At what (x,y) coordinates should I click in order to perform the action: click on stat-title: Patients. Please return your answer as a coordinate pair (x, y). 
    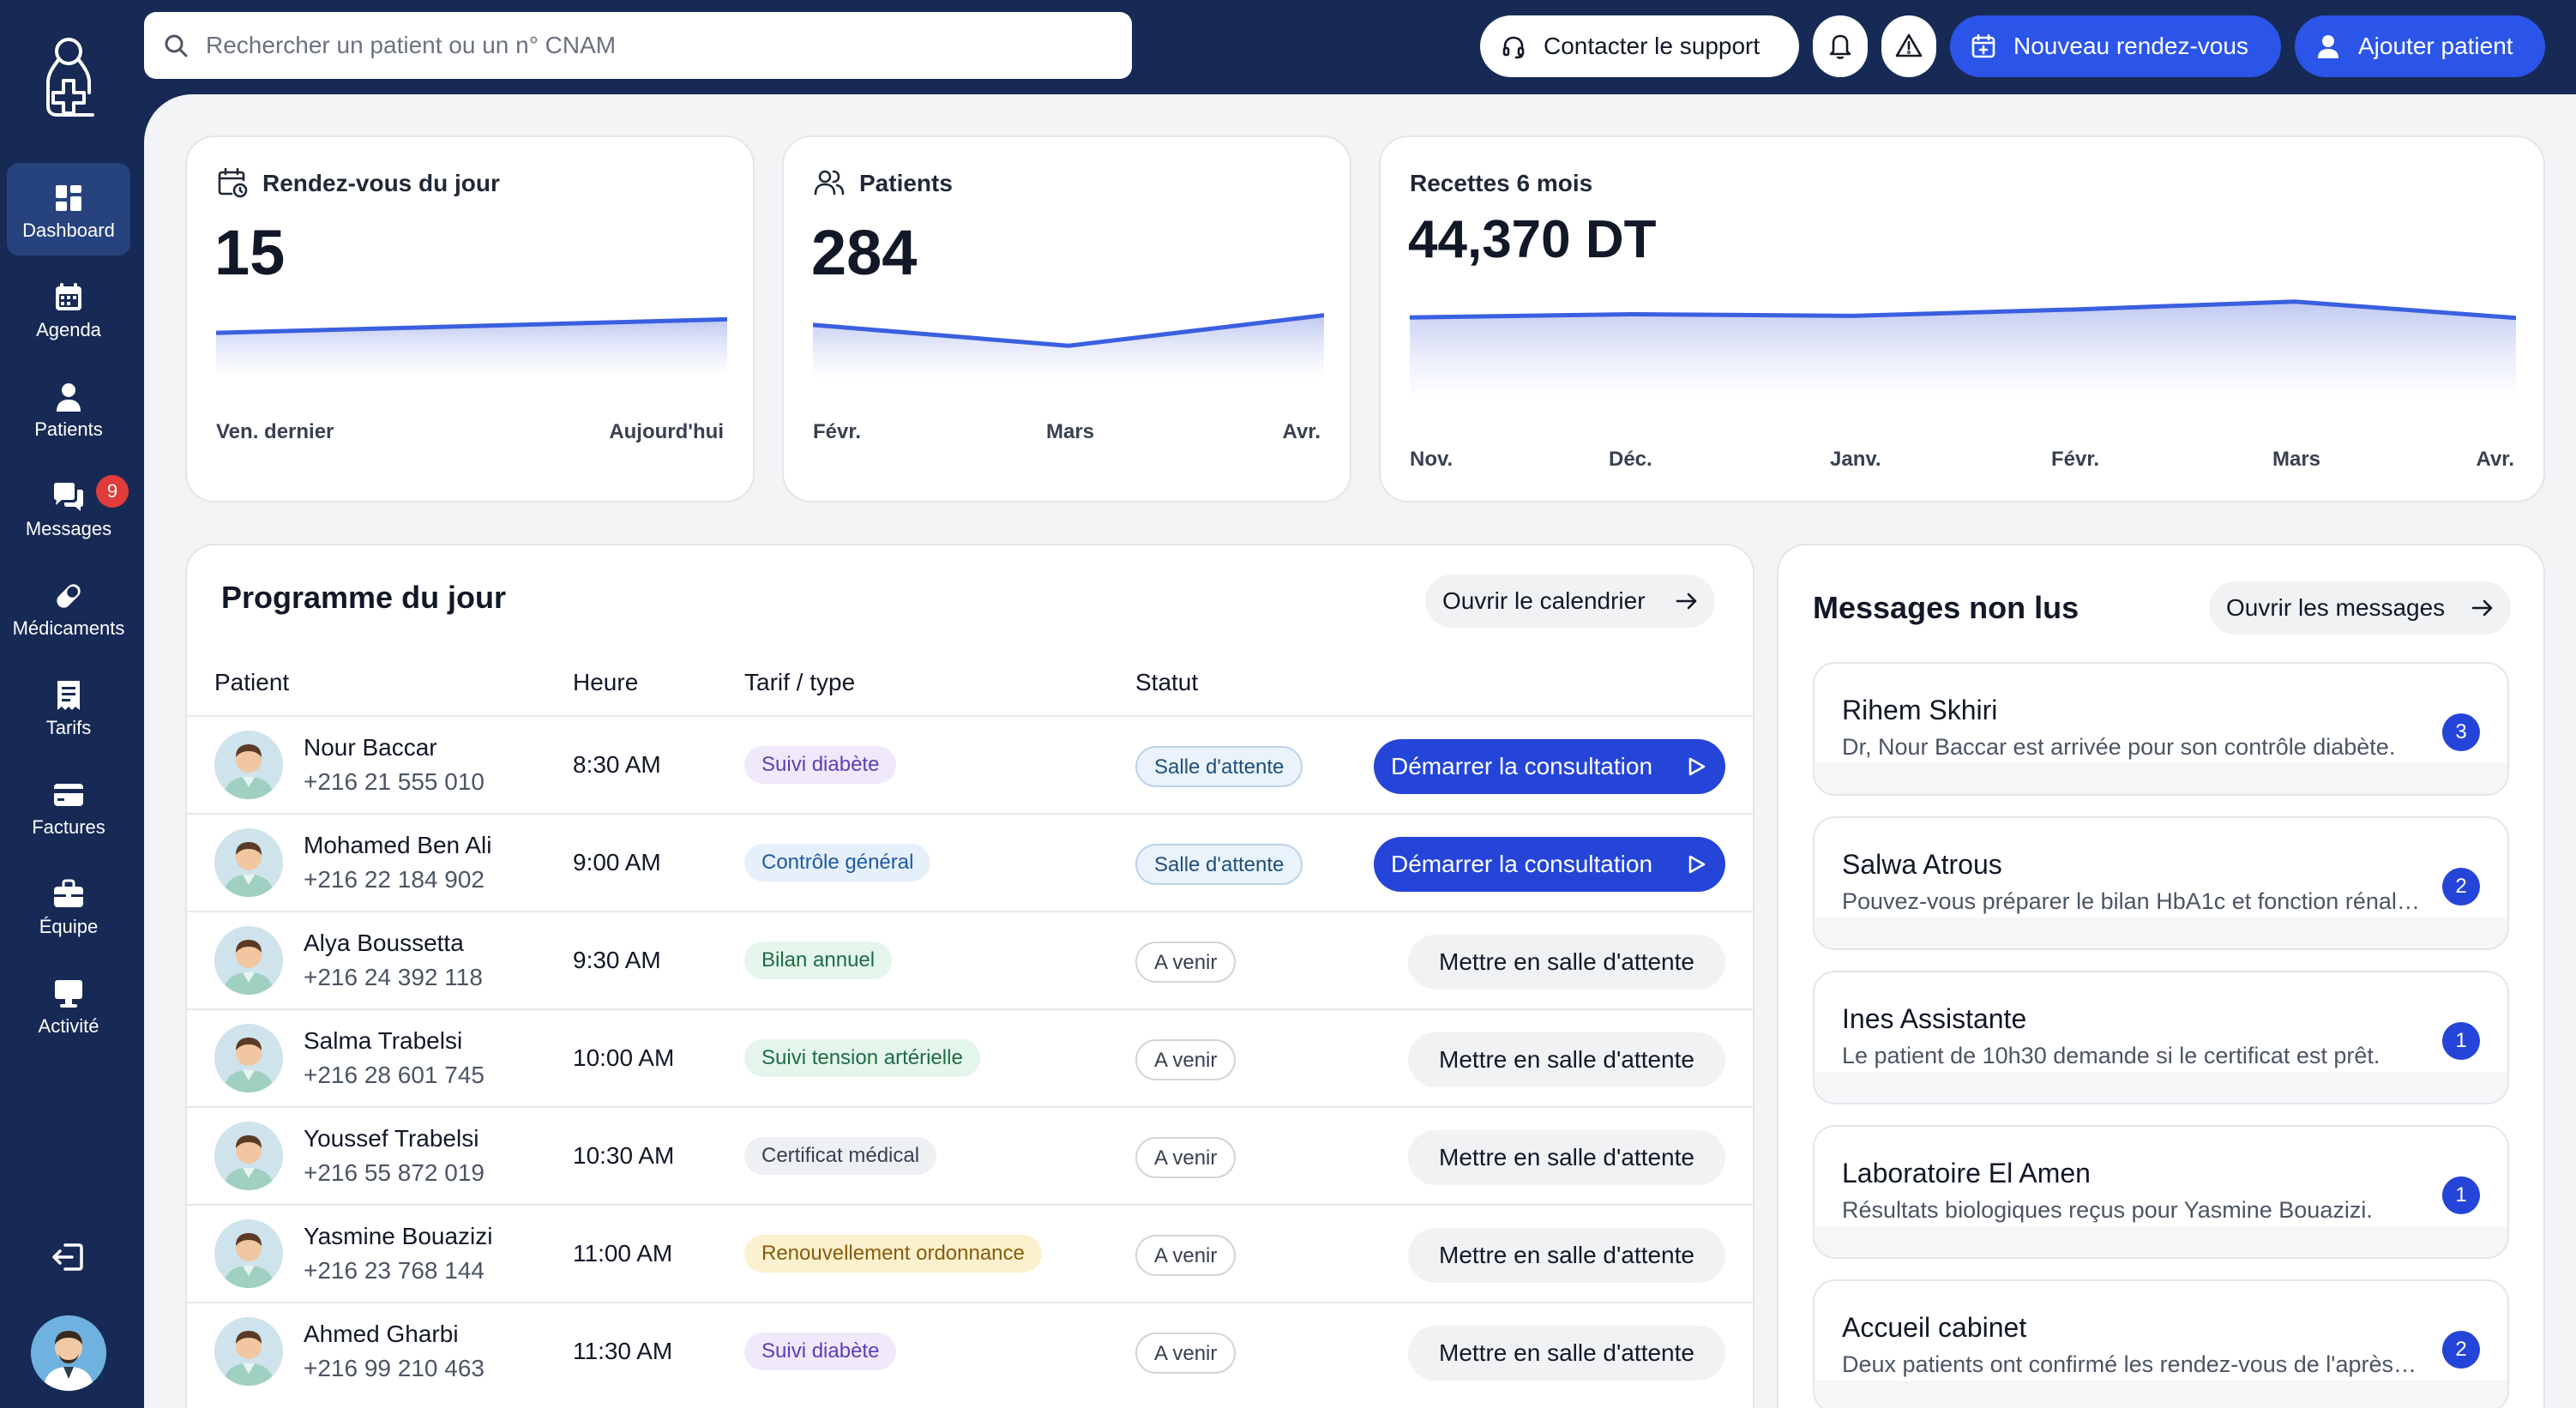
    Looking at the image, I should click on (906, 183).